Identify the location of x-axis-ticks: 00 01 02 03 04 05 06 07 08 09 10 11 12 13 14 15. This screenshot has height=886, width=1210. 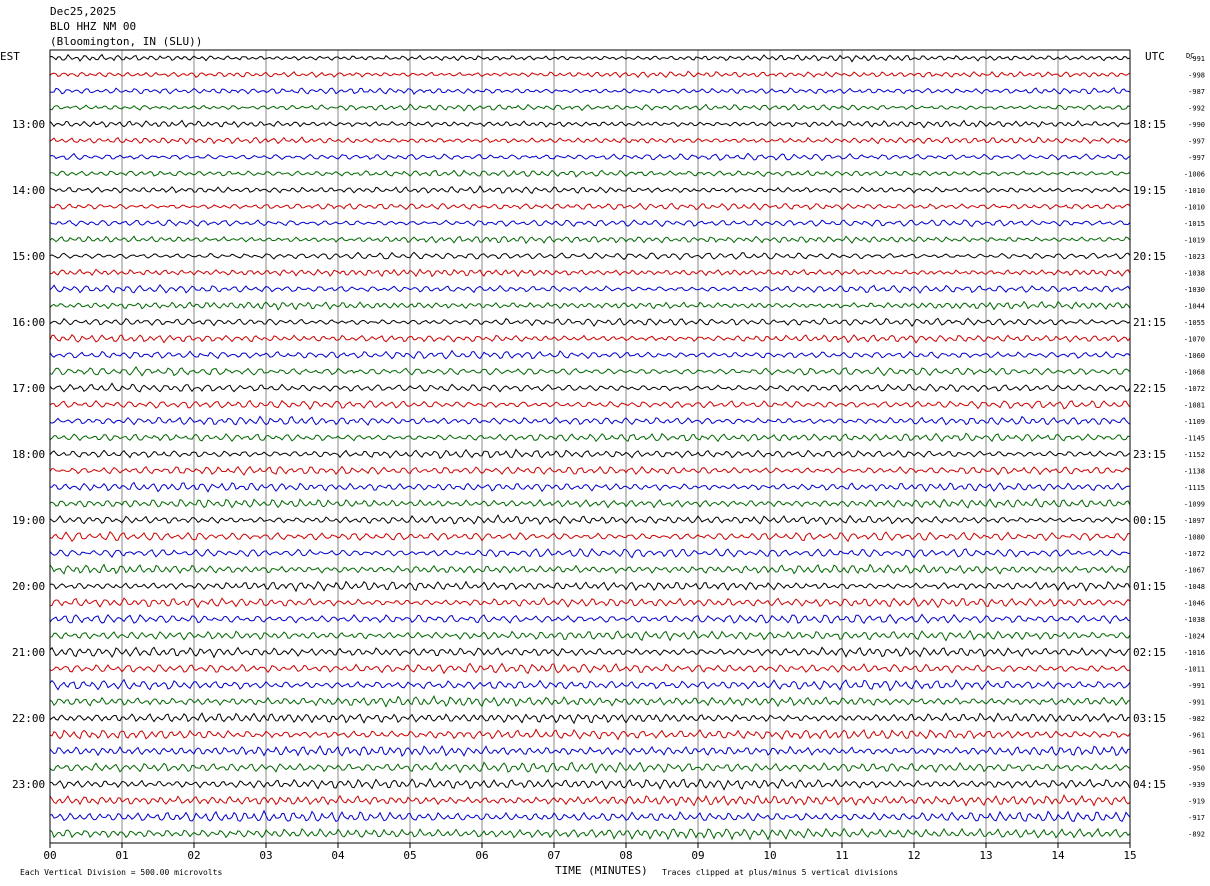
(590, 852).